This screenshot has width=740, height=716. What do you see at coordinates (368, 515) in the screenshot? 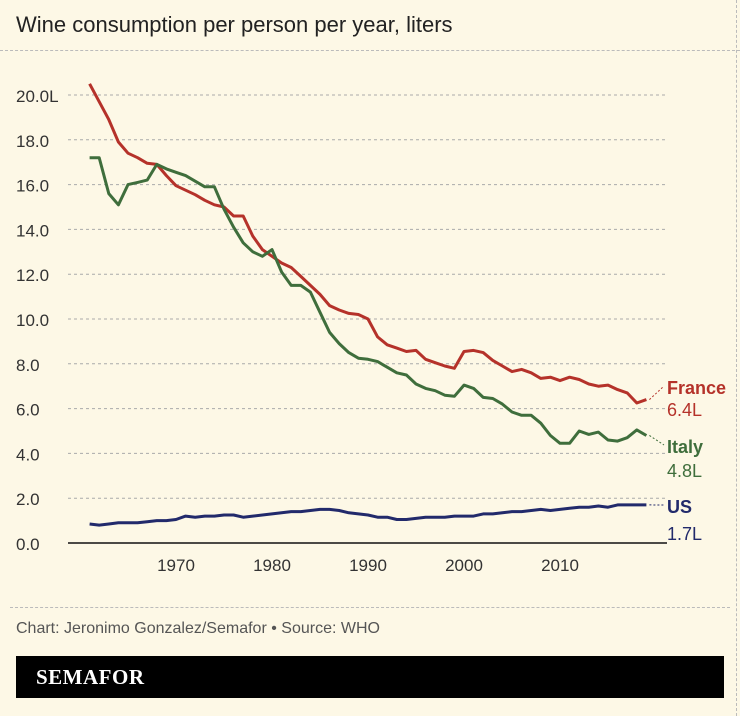
I see `series-line-us` at bounding box center [368, 515].